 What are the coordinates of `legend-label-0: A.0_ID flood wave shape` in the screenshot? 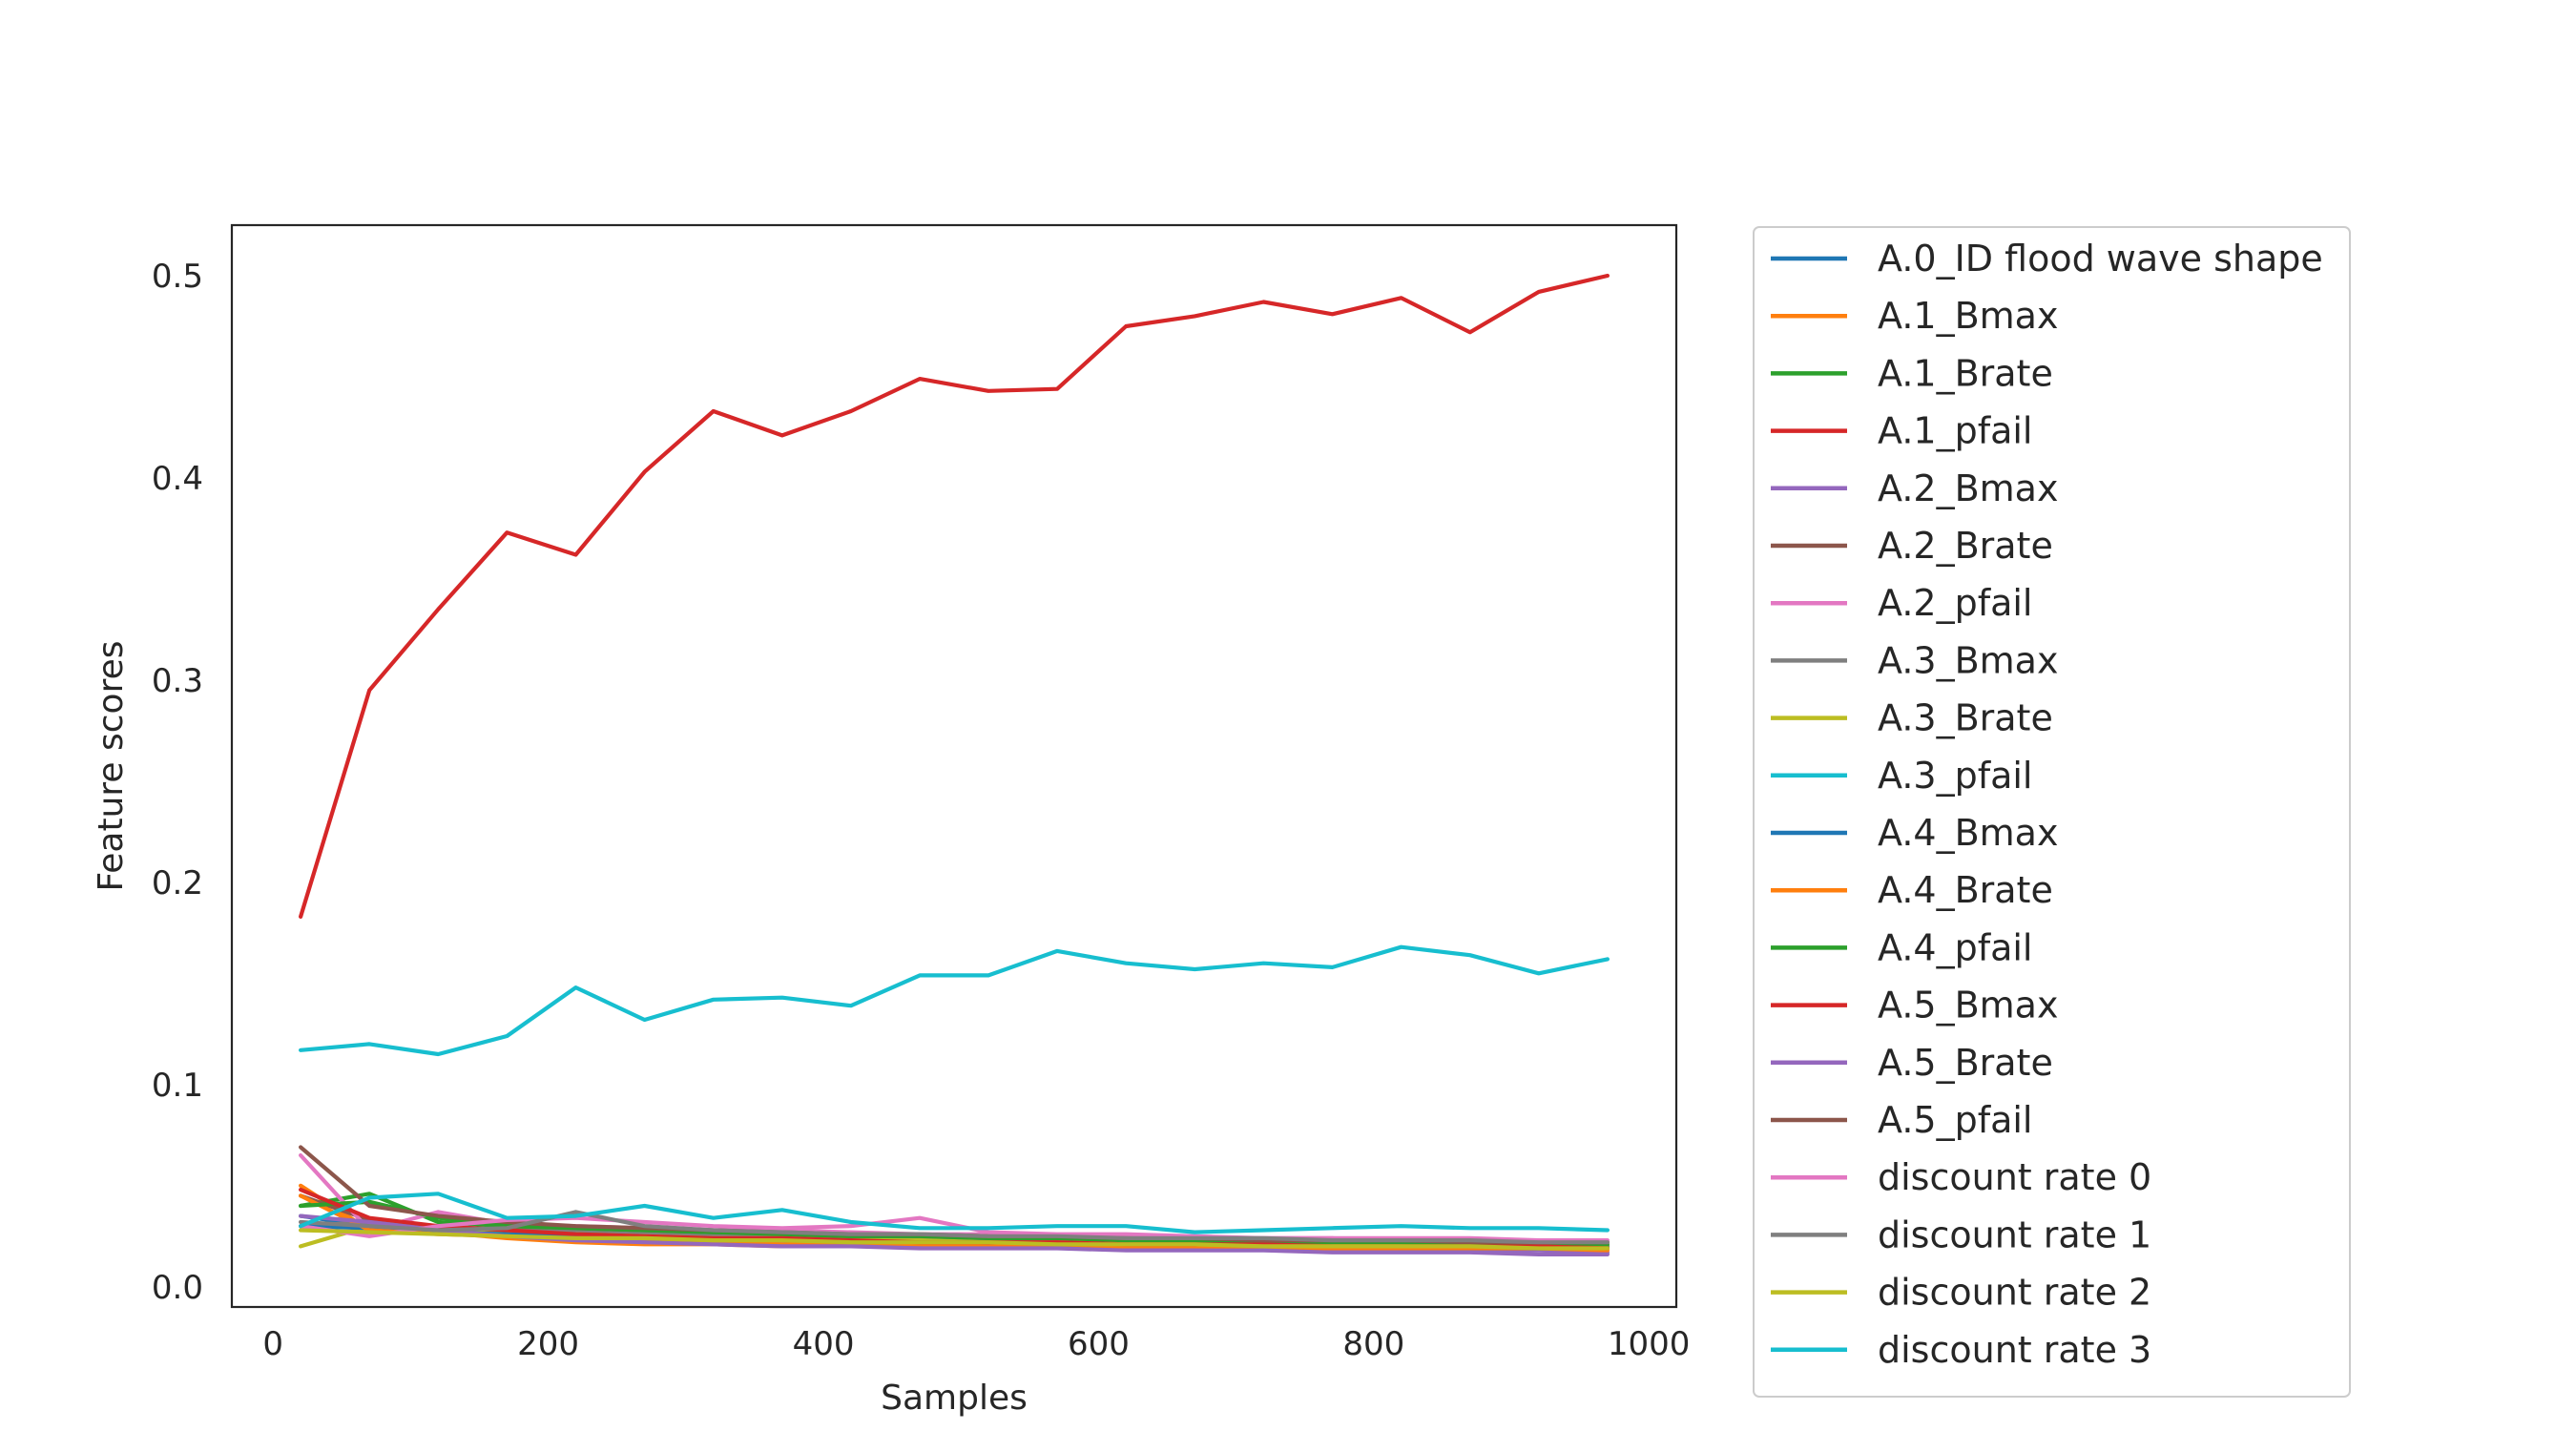 It's located at (2100, 259).